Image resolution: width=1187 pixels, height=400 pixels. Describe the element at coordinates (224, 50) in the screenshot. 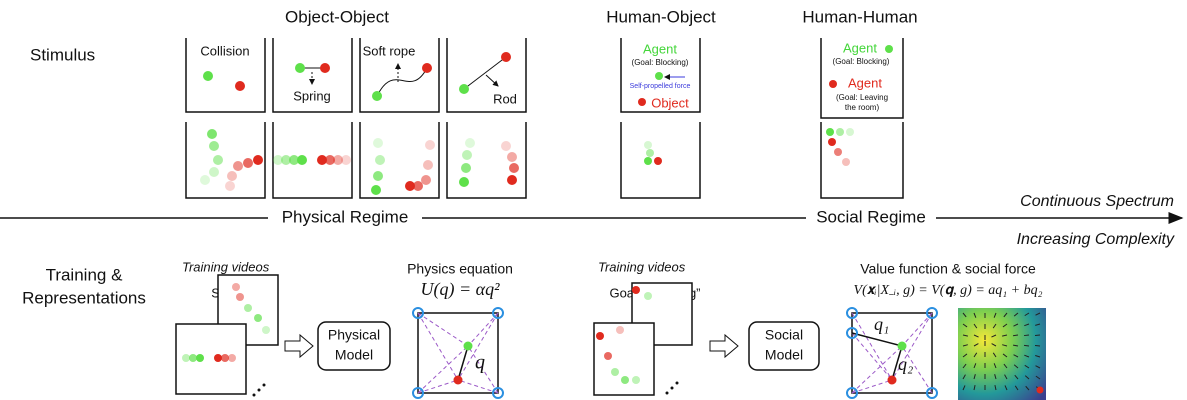

I see `label: Collision` at that location.